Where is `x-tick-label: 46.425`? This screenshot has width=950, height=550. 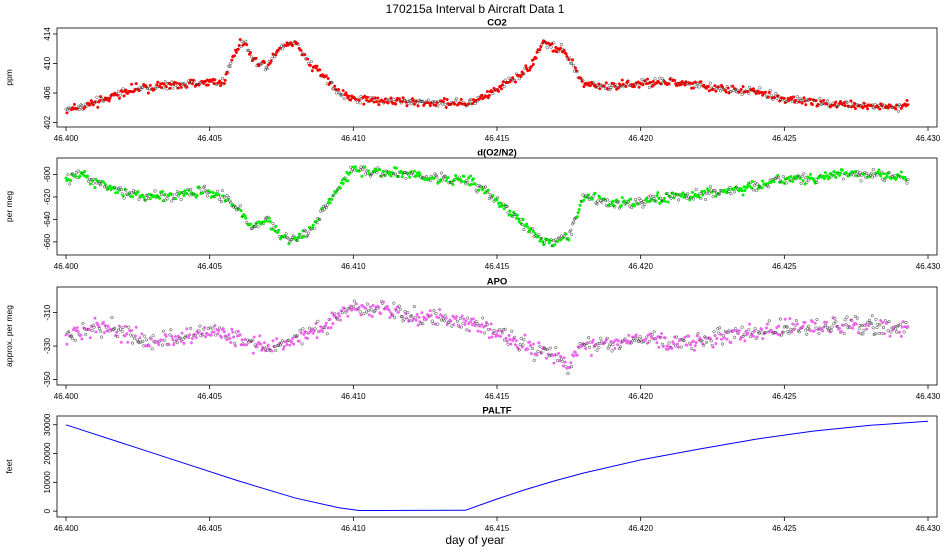 x-tick-label: 46.425 is located at coordinates (784, 528).